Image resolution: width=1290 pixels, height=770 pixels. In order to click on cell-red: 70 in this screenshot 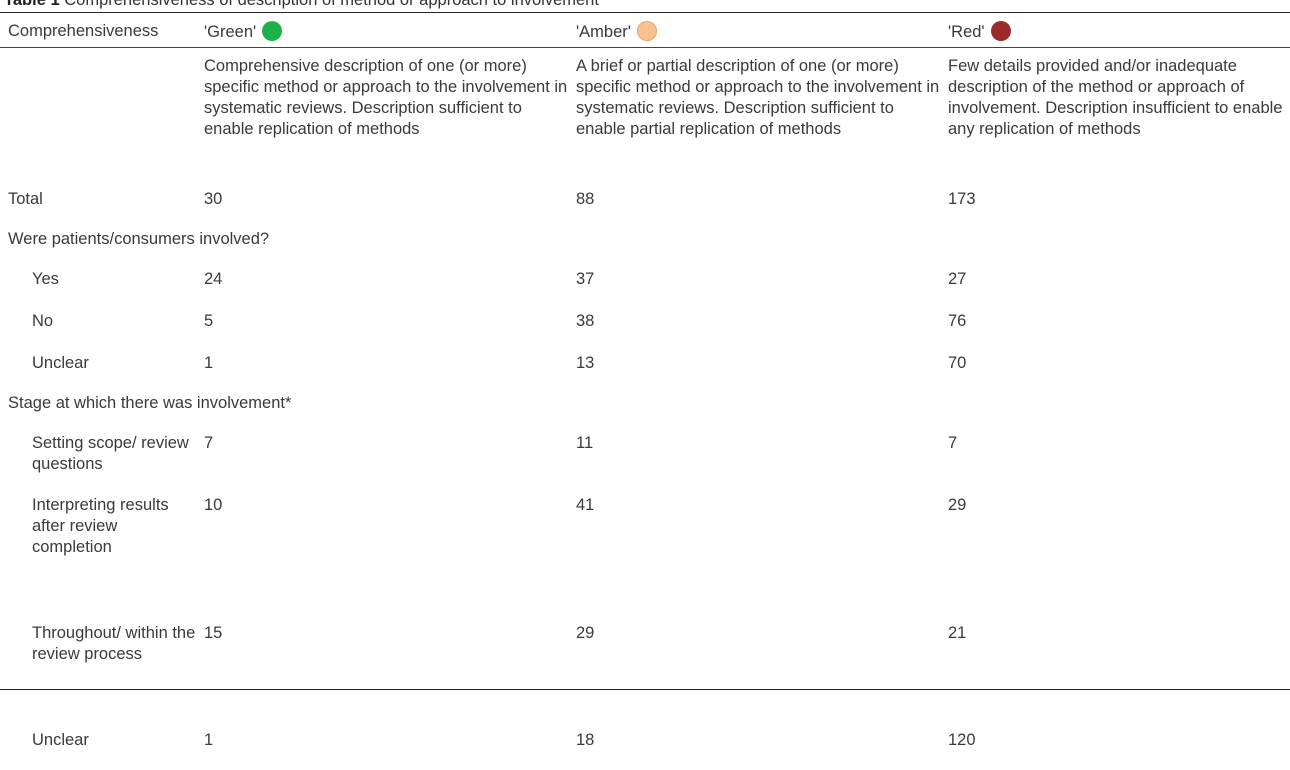, I will do `click(957, 363)`.